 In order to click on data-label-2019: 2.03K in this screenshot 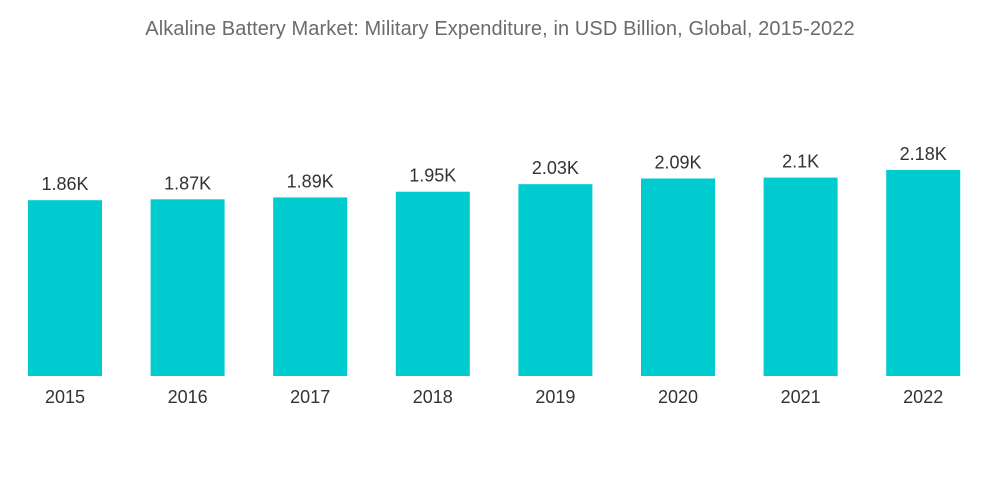, I will do `click(555, 168)`.